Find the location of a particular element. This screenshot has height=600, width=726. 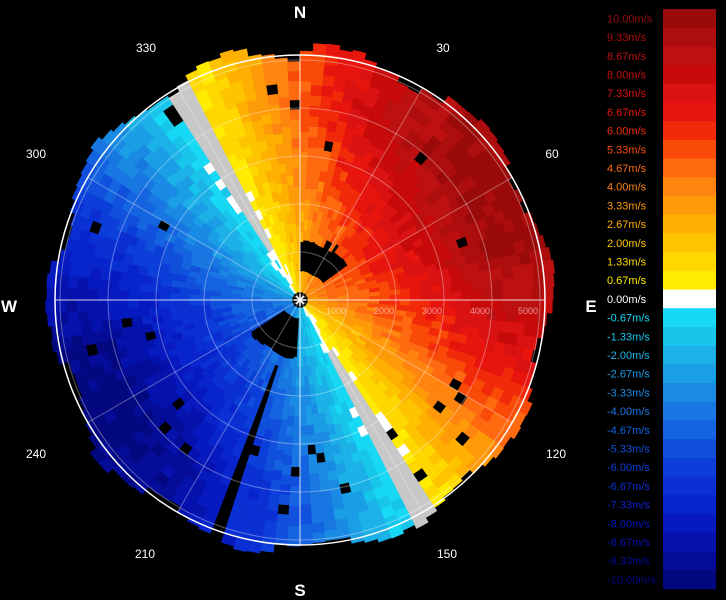

colorbar-label: 8.67m/s is located at coordinates (627, 57).